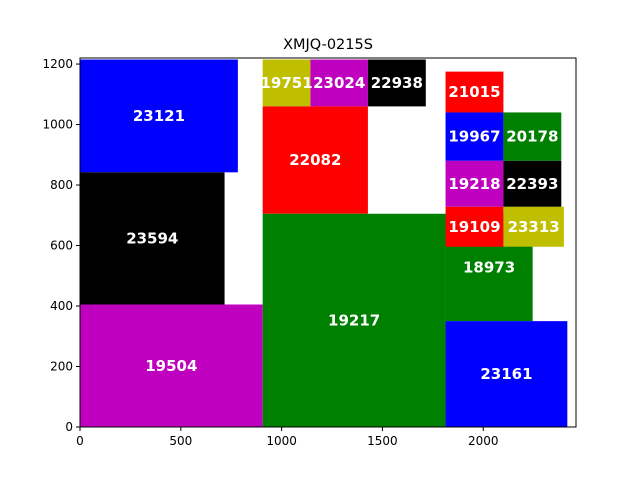  What do you see at coordinates (61, 185) in the screenshot?
I see `y-tick-label: 800` at bounding box center [61, 185].